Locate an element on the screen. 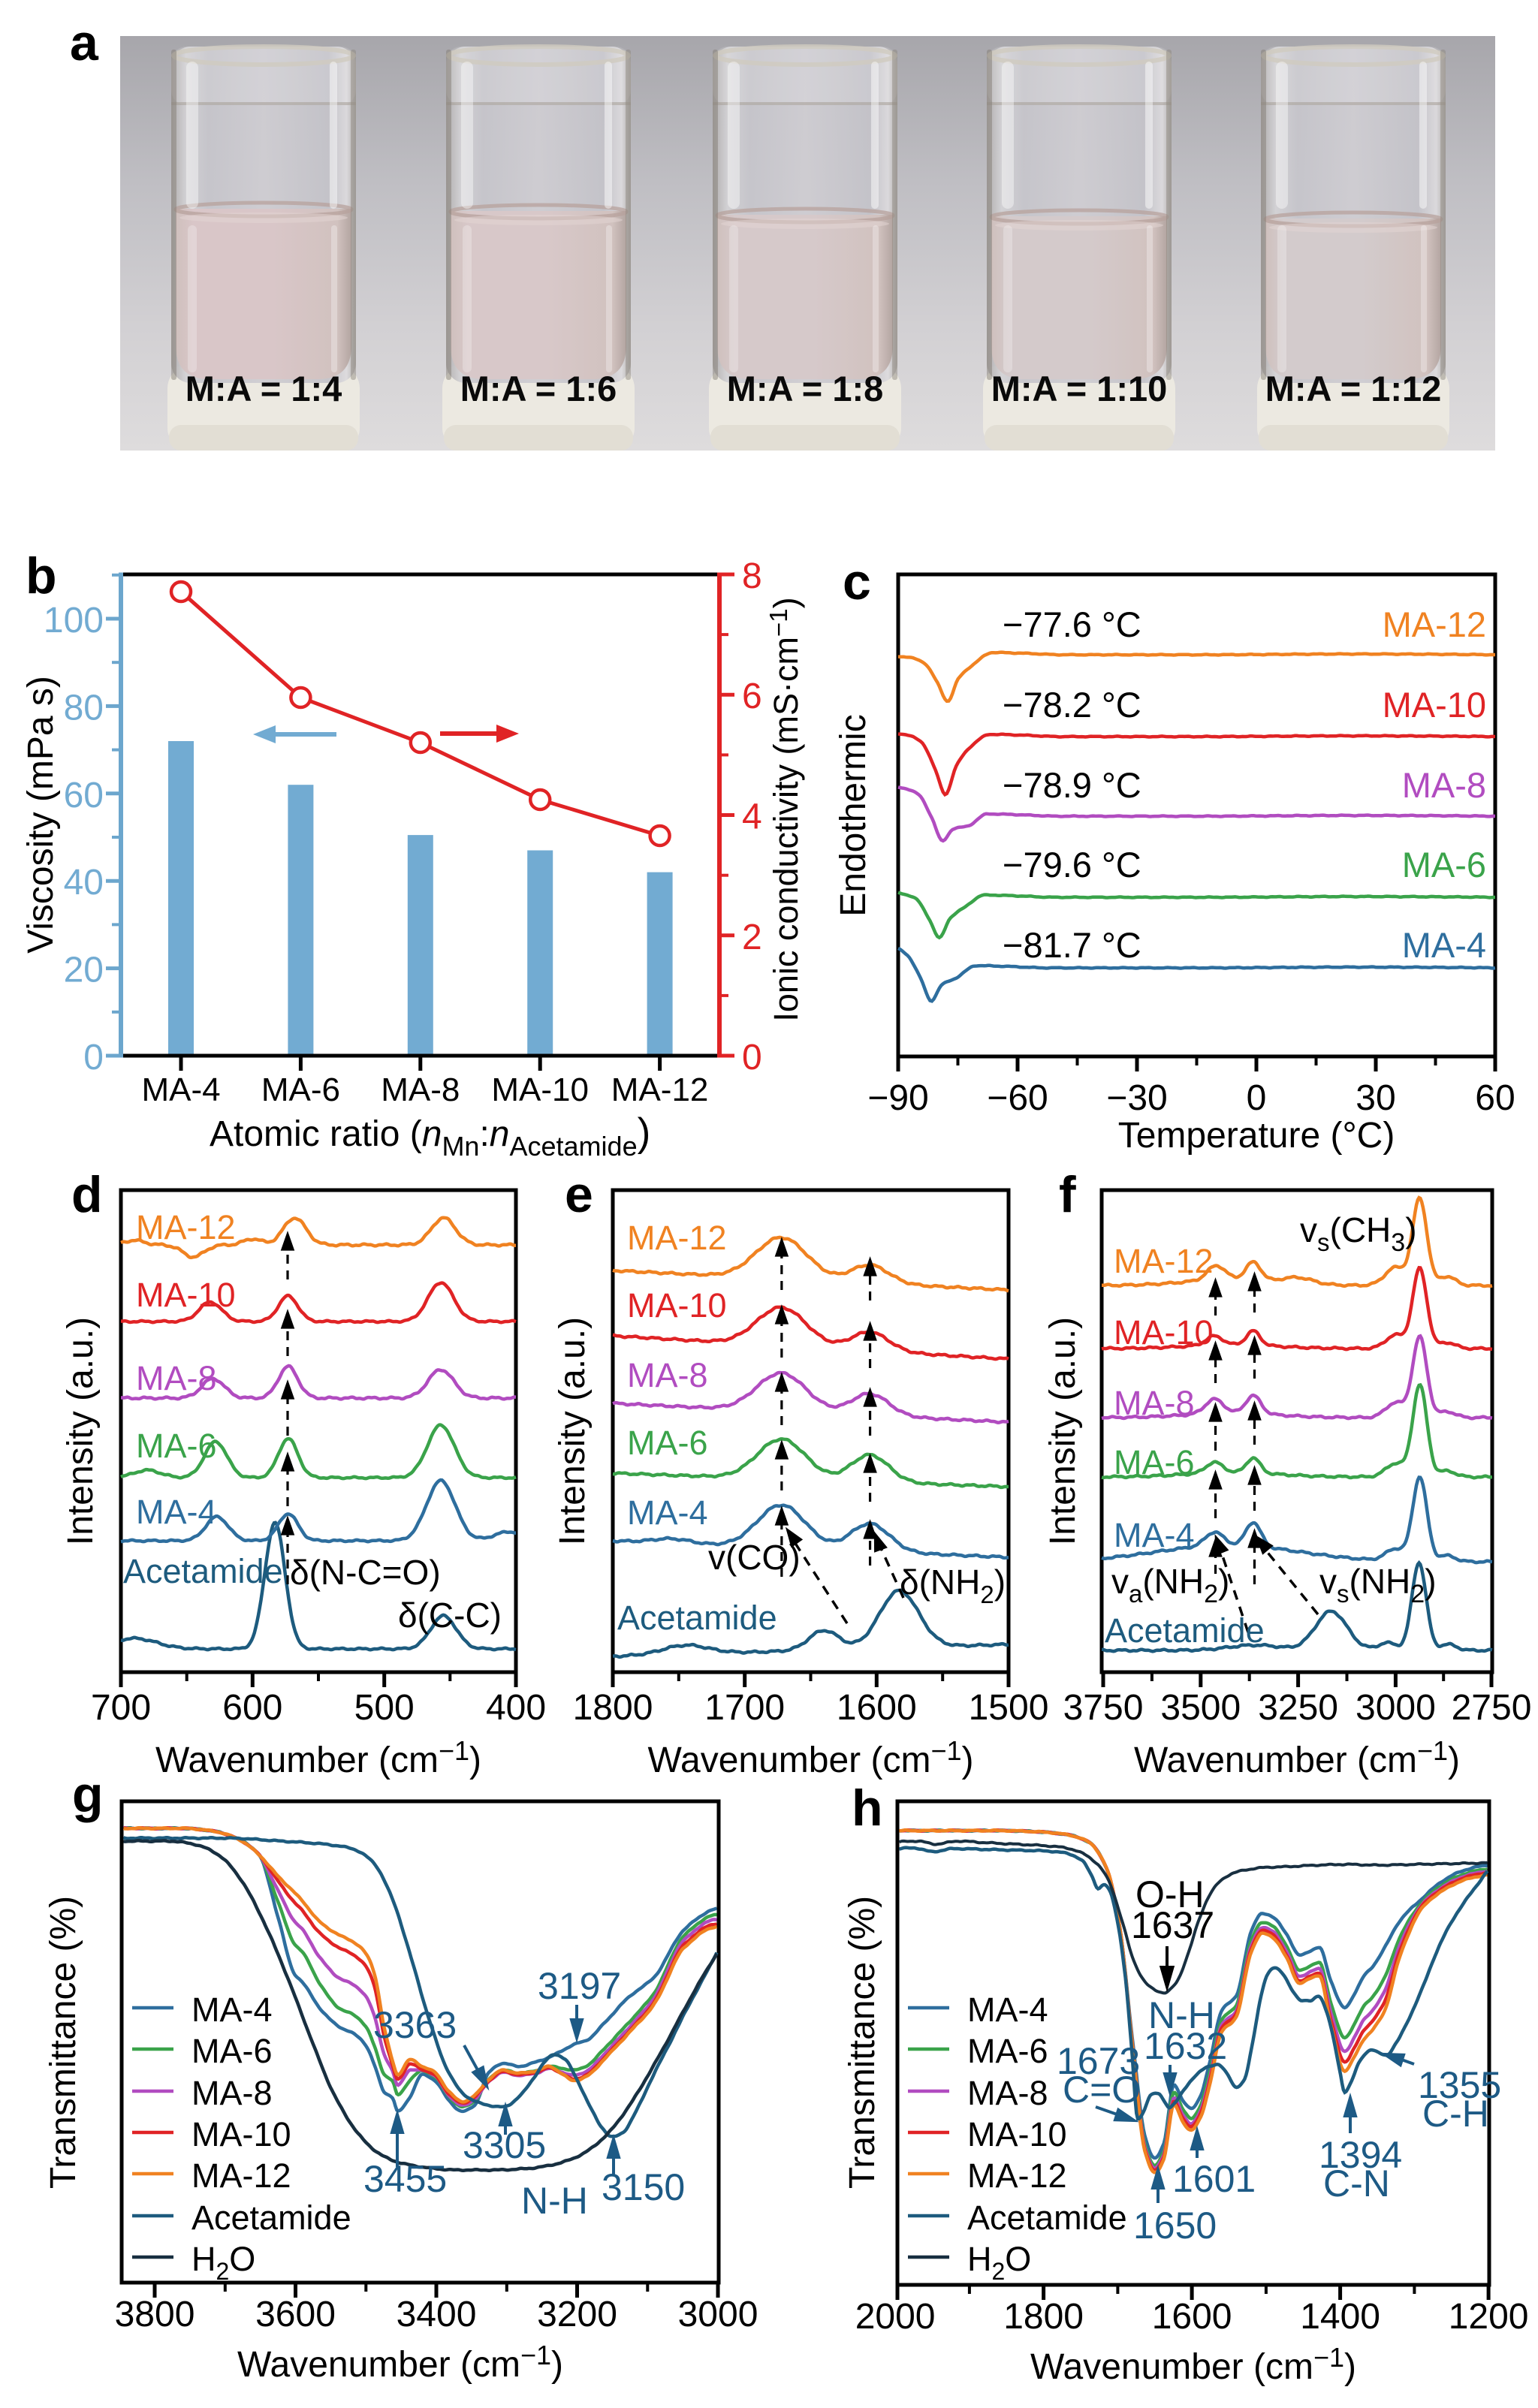  svg-text: 3800 is located at coordinates (155, 2315).